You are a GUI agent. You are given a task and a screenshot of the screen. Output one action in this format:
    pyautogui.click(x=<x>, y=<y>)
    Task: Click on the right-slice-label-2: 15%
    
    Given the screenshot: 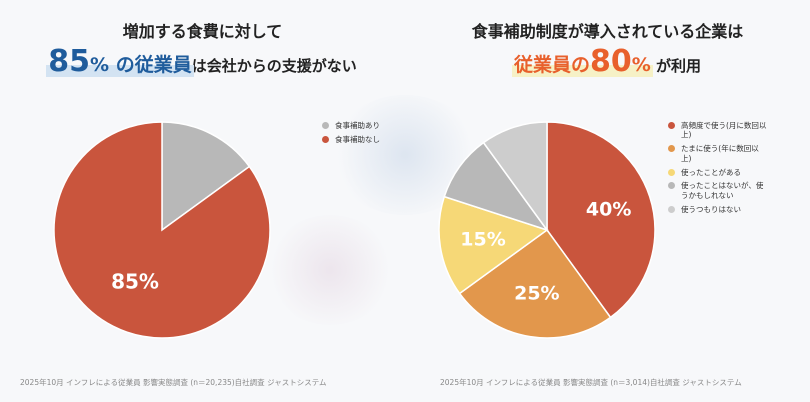 What is the action you would take?
    pyautogui.click(x=482, y=240)
    